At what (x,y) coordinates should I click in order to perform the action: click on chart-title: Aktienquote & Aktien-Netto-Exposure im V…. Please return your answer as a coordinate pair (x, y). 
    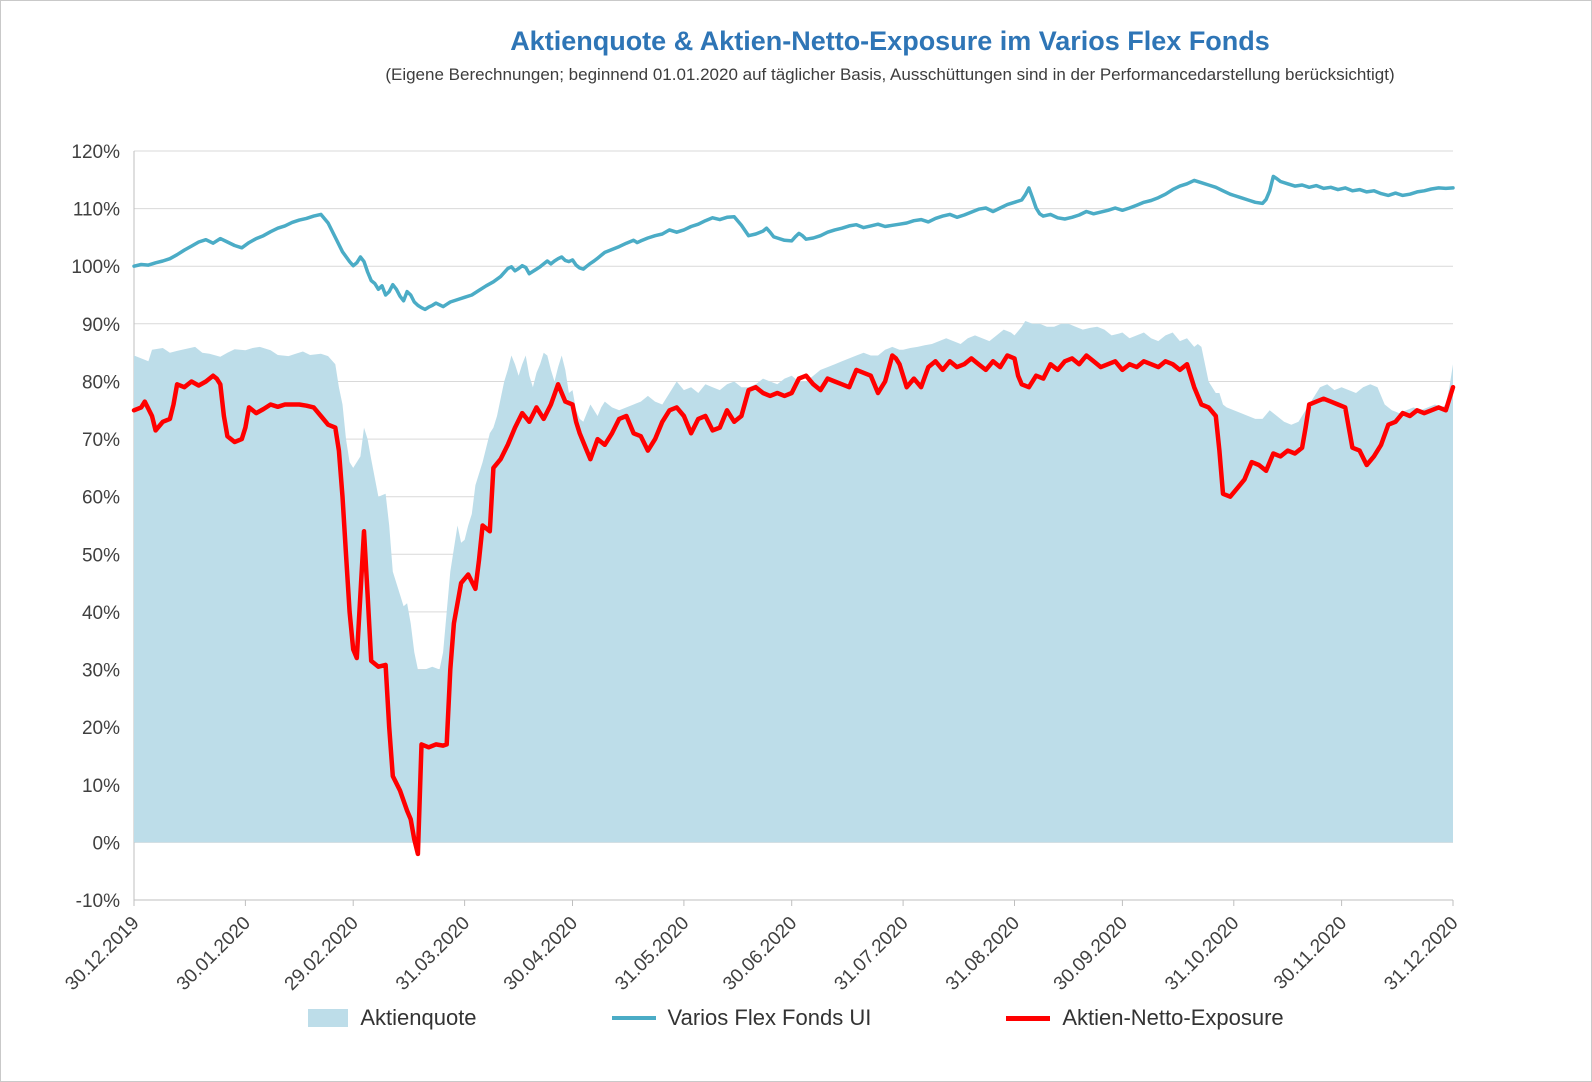
    Looking at the image, I should click on (890, 41).